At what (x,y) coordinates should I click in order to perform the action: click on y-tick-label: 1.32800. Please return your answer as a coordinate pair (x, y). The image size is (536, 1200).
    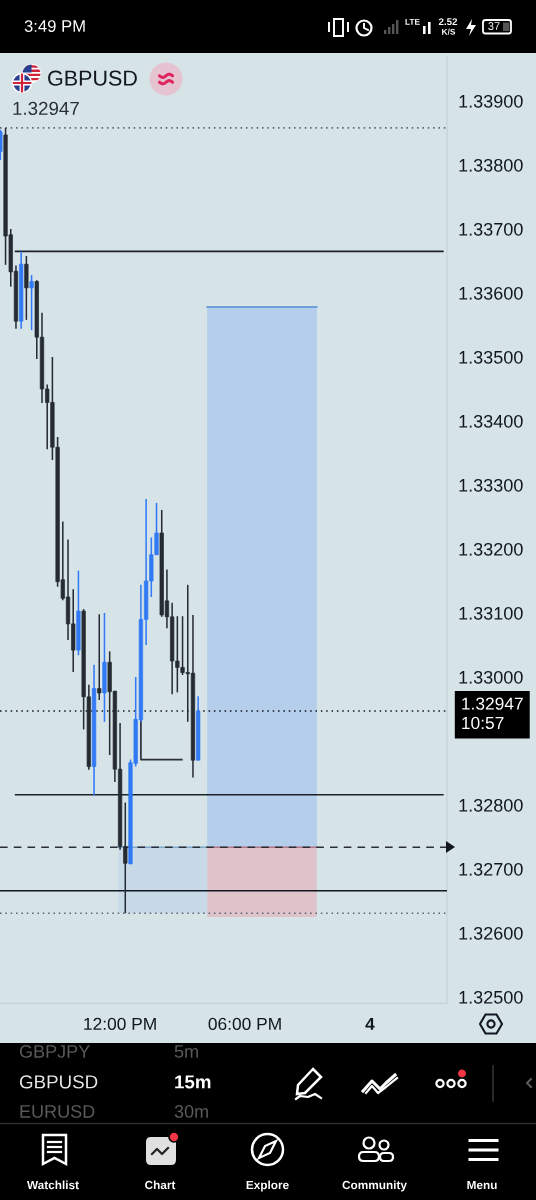
    Looking at the image, I should click on (491, 805).